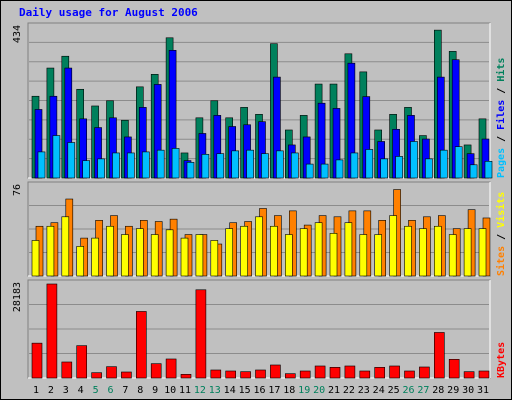 The image size is (512, 404). I want to click on x-tick-label: 6, so click(110, 390).